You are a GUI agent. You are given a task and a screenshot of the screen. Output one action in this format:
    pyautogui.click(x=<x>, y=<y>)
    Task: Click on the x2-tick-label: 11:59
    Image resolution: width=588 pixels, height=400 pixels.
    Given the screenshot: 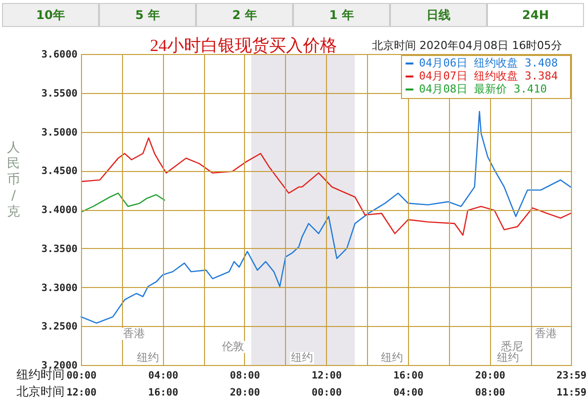 What is the action you would take?
    pyautogui.click(x=571, y=393)
    